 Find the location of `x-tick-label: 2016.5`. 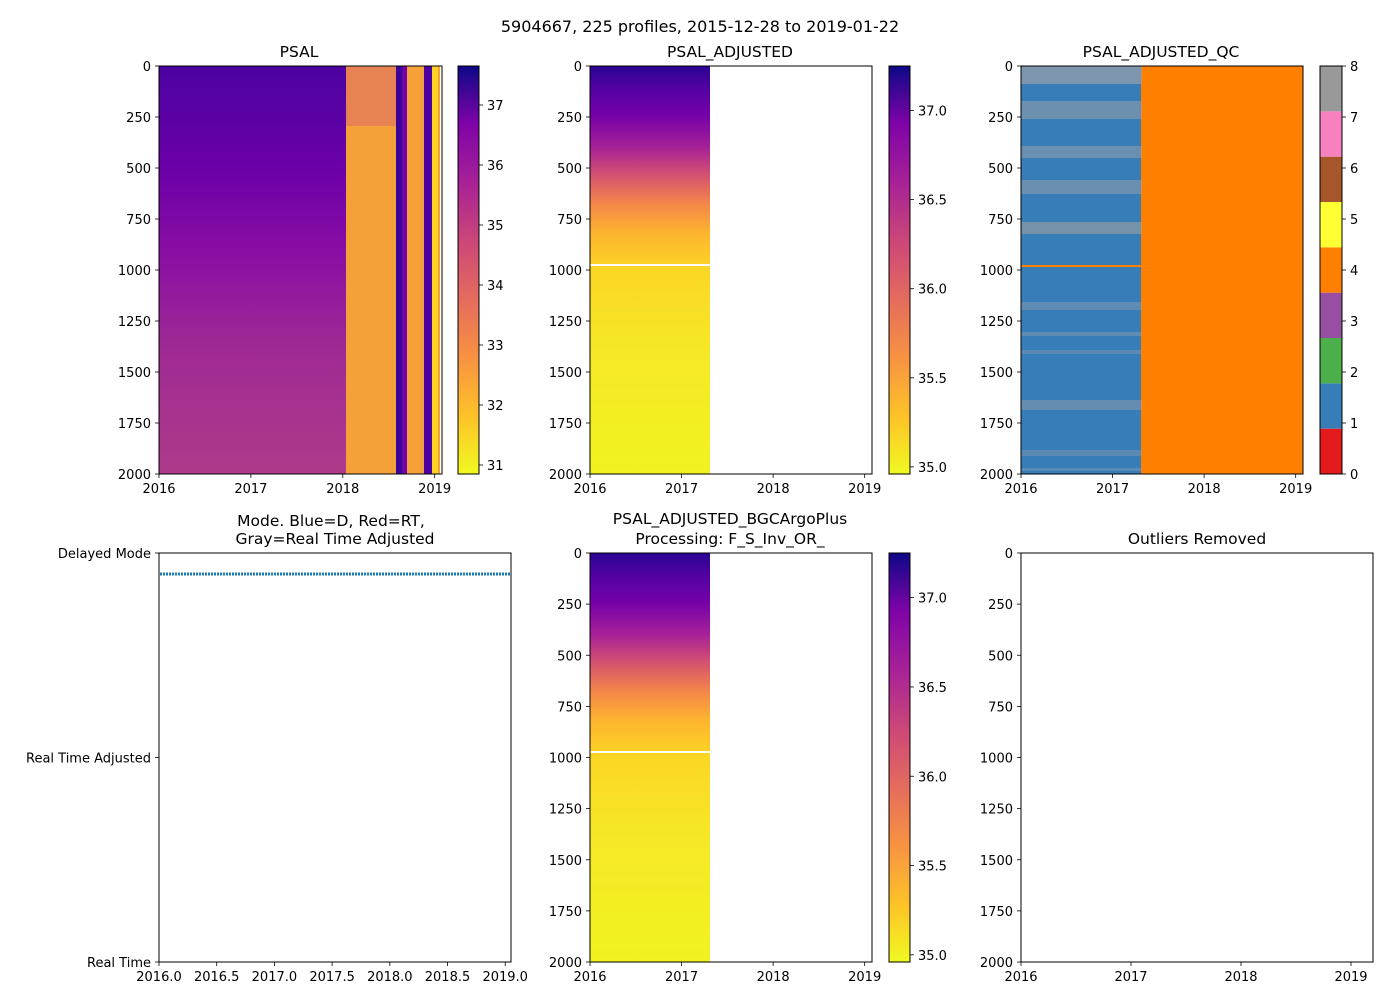

x-tick-label: 2016.5 is located at coordinates (217, 977).